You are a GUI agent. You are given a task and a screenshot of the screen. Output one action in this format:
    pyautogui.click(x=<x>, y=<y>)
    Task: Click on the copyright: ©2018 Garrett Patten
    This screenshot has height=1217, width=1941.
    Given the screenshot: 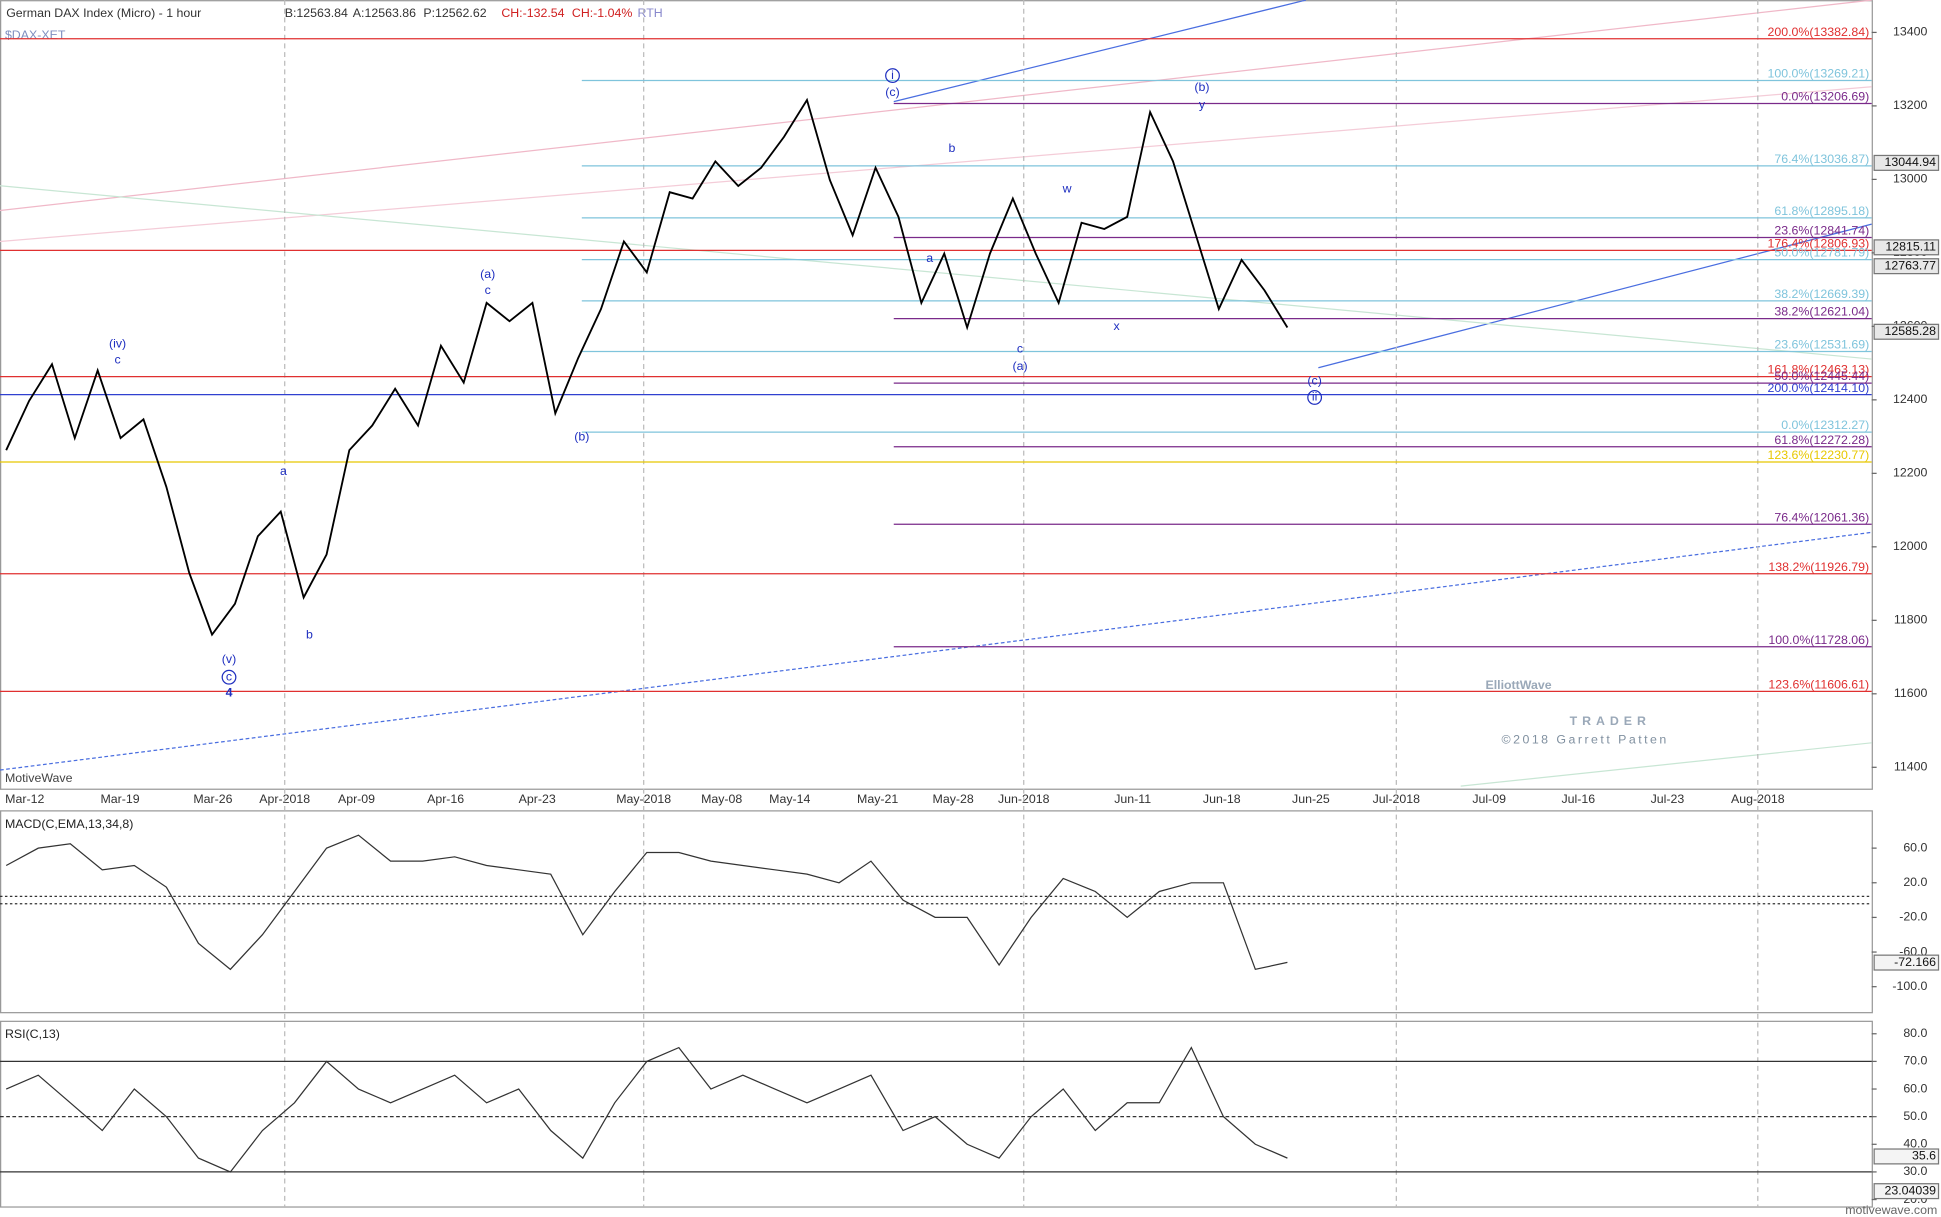 What is the action you would take?
    pyautogui.click(x=1585, y=740)
    